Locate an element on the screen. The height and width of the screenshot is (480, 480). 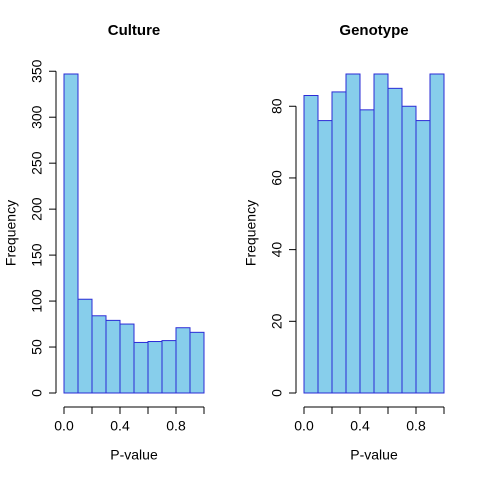
y-tick-label: 40 is located at coordinates (277, 250).